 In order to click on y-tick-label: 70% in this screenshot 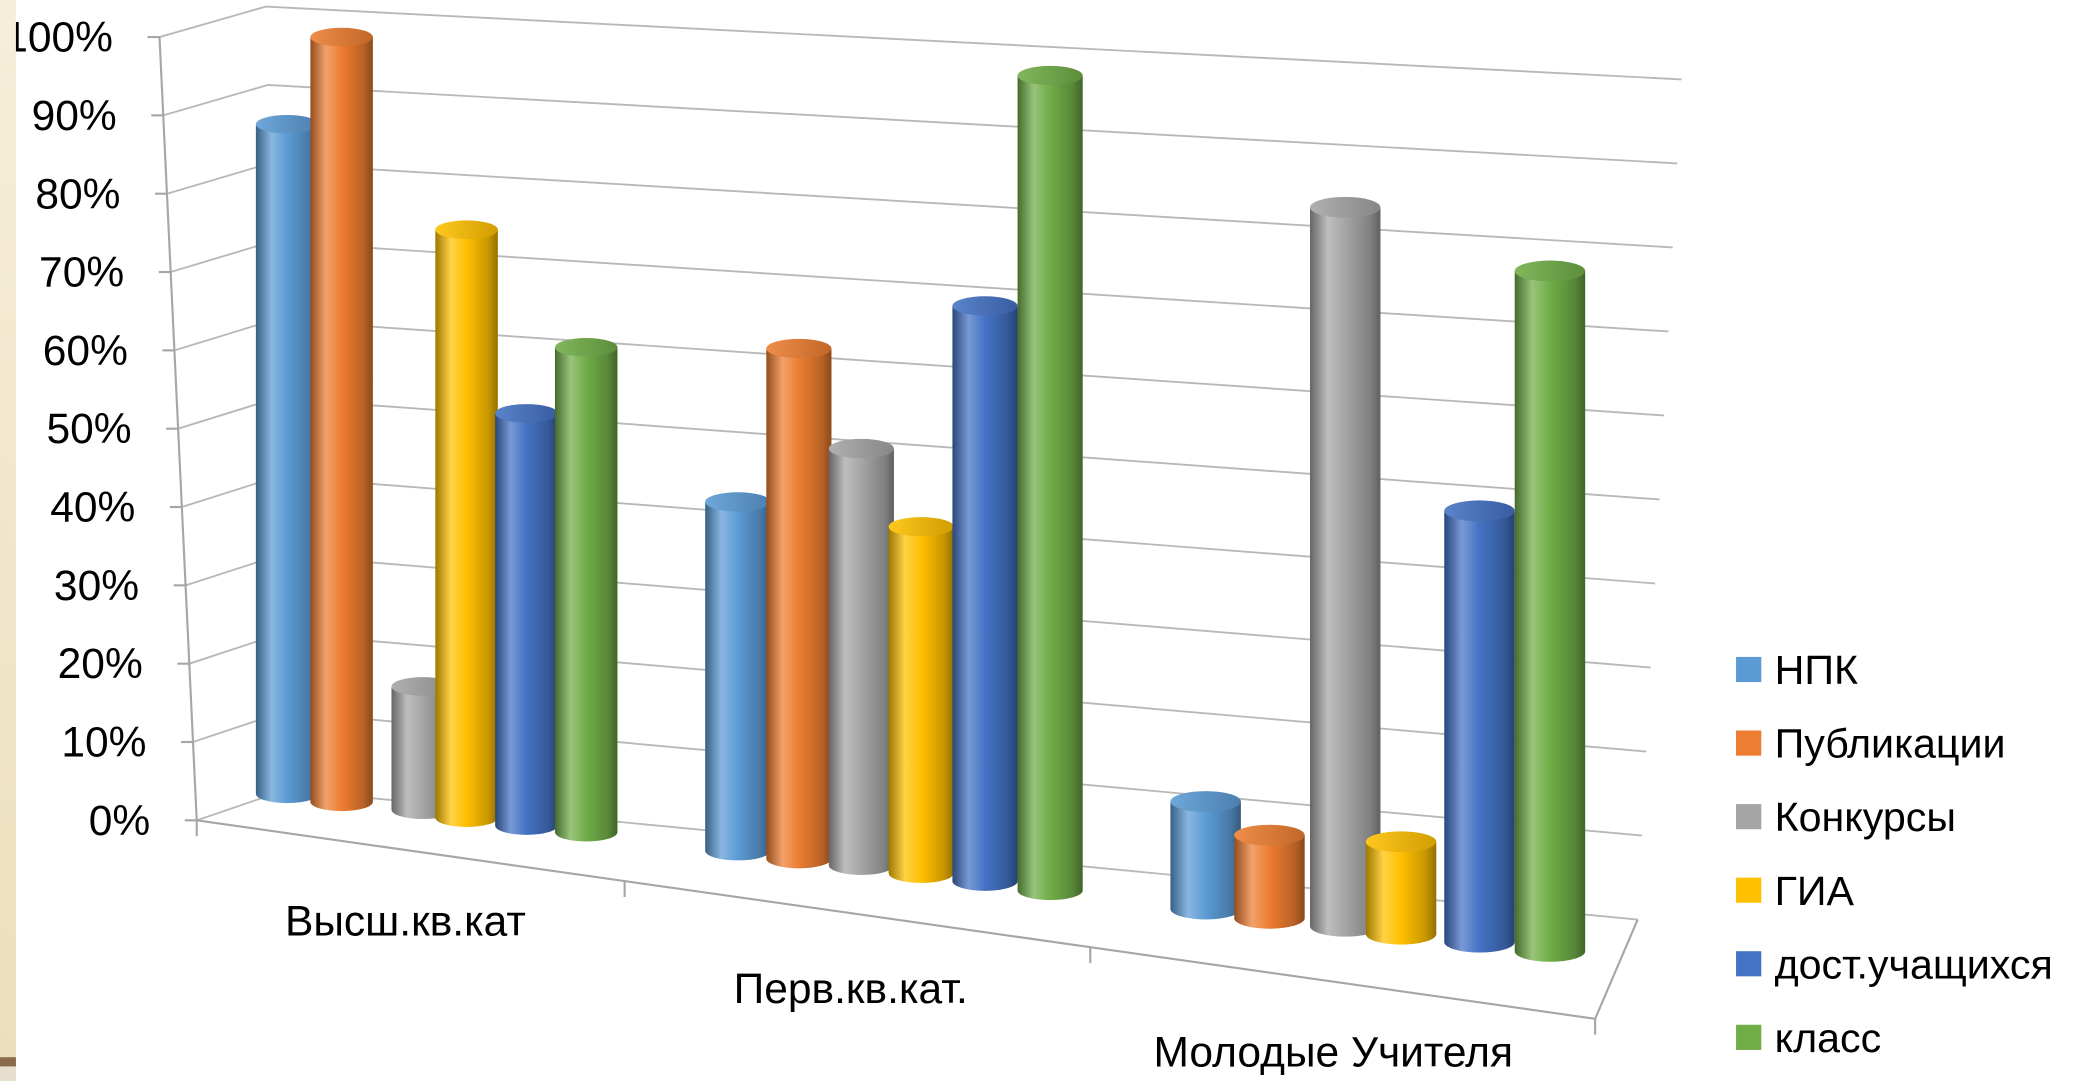, I will do `click(81, 272)`.